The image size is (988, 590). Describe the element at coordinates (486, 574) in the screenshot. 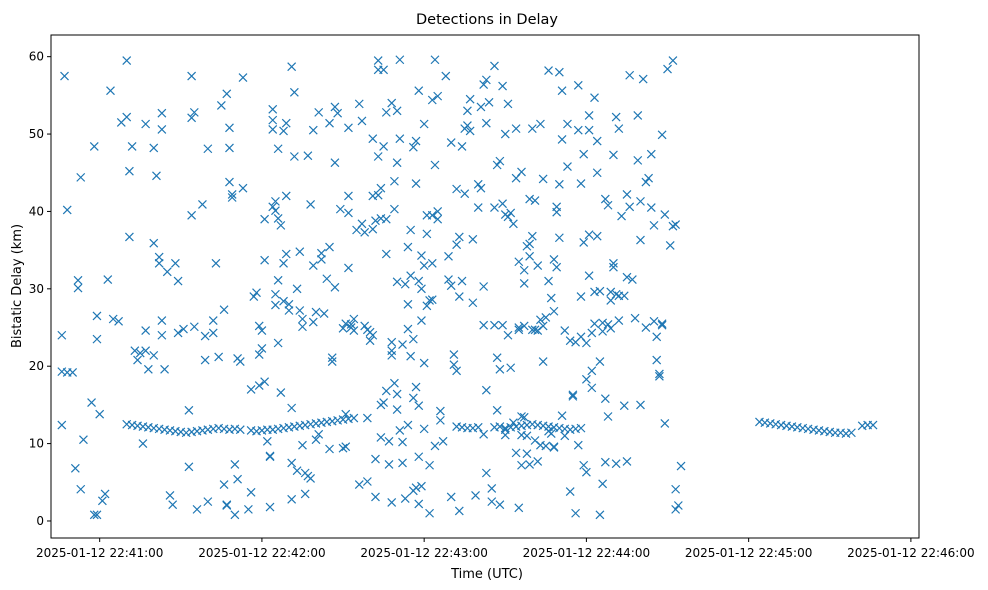

I see `x-axis-label: Time (UTC)` at that location.